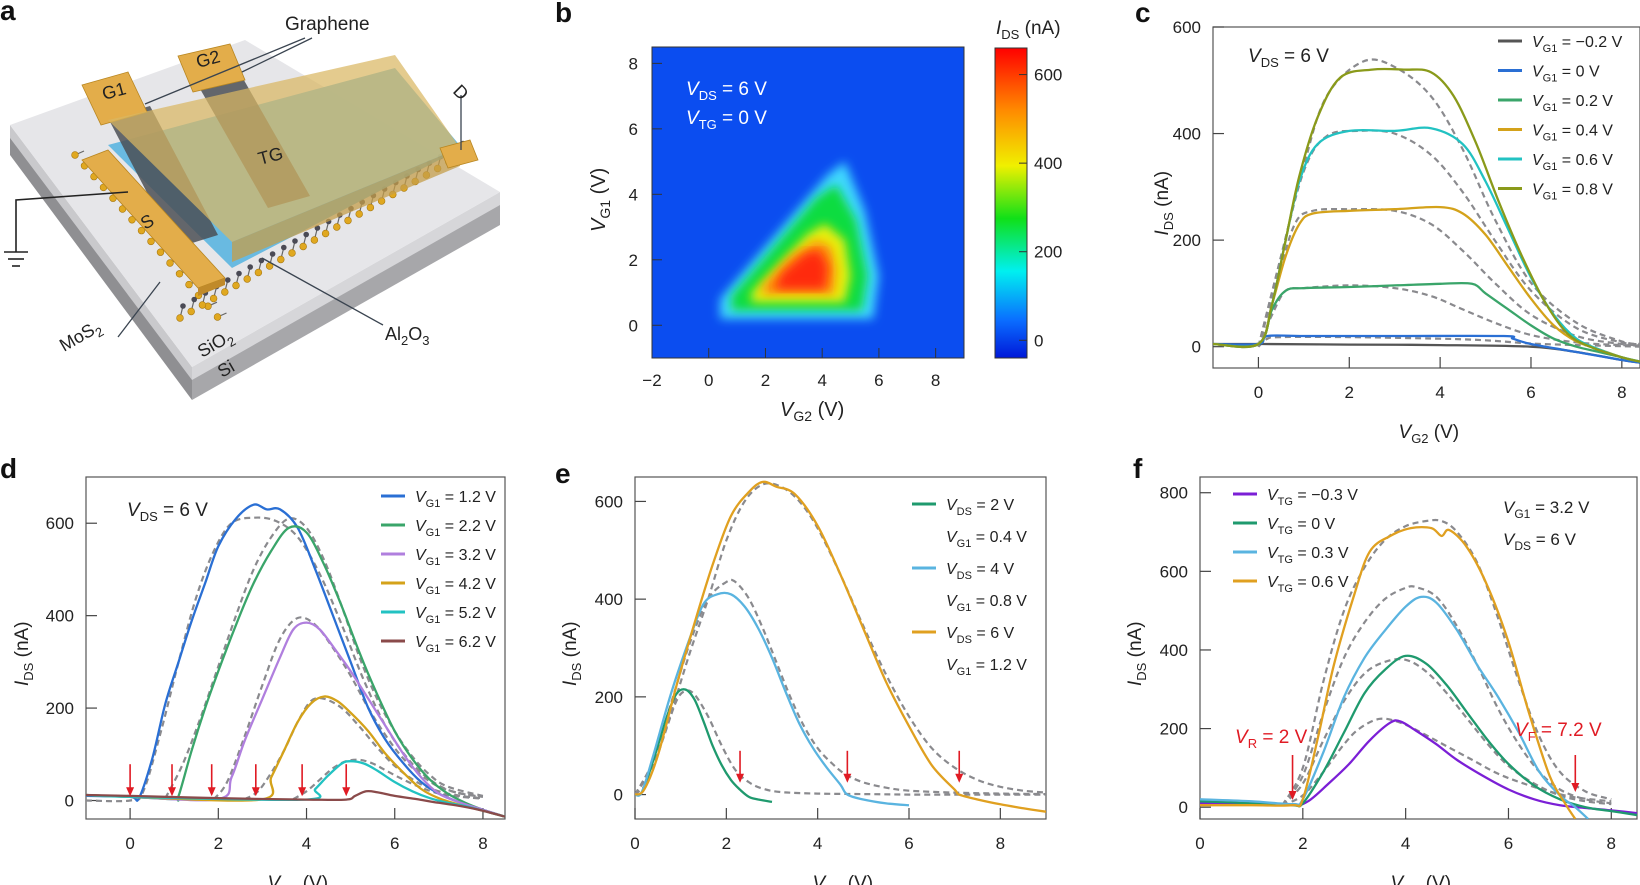  I want to click on top-gate, so click(284, 148).